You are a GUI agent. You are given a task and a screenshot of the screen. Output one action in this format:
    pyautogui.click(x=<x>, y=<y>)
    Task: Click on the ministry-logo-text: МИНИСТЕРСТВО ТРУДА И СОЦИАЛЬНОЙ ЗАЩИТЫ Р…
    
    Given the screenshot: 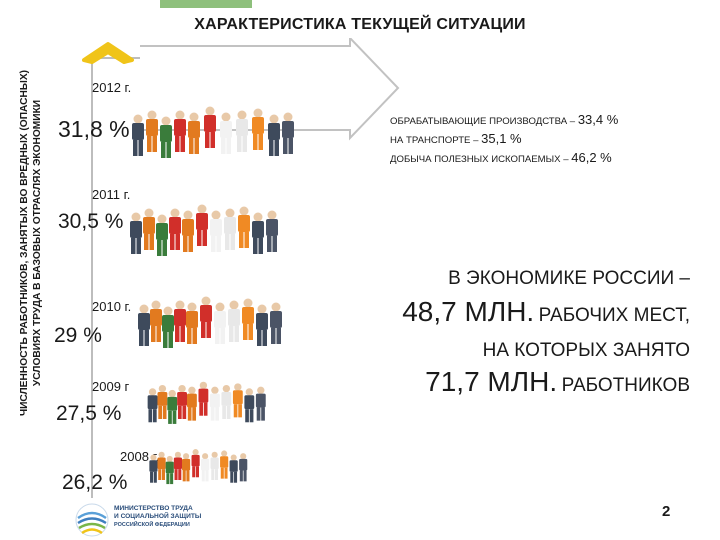 What is the action you would take?
    pyautogui.click(x=158, y=516)
    